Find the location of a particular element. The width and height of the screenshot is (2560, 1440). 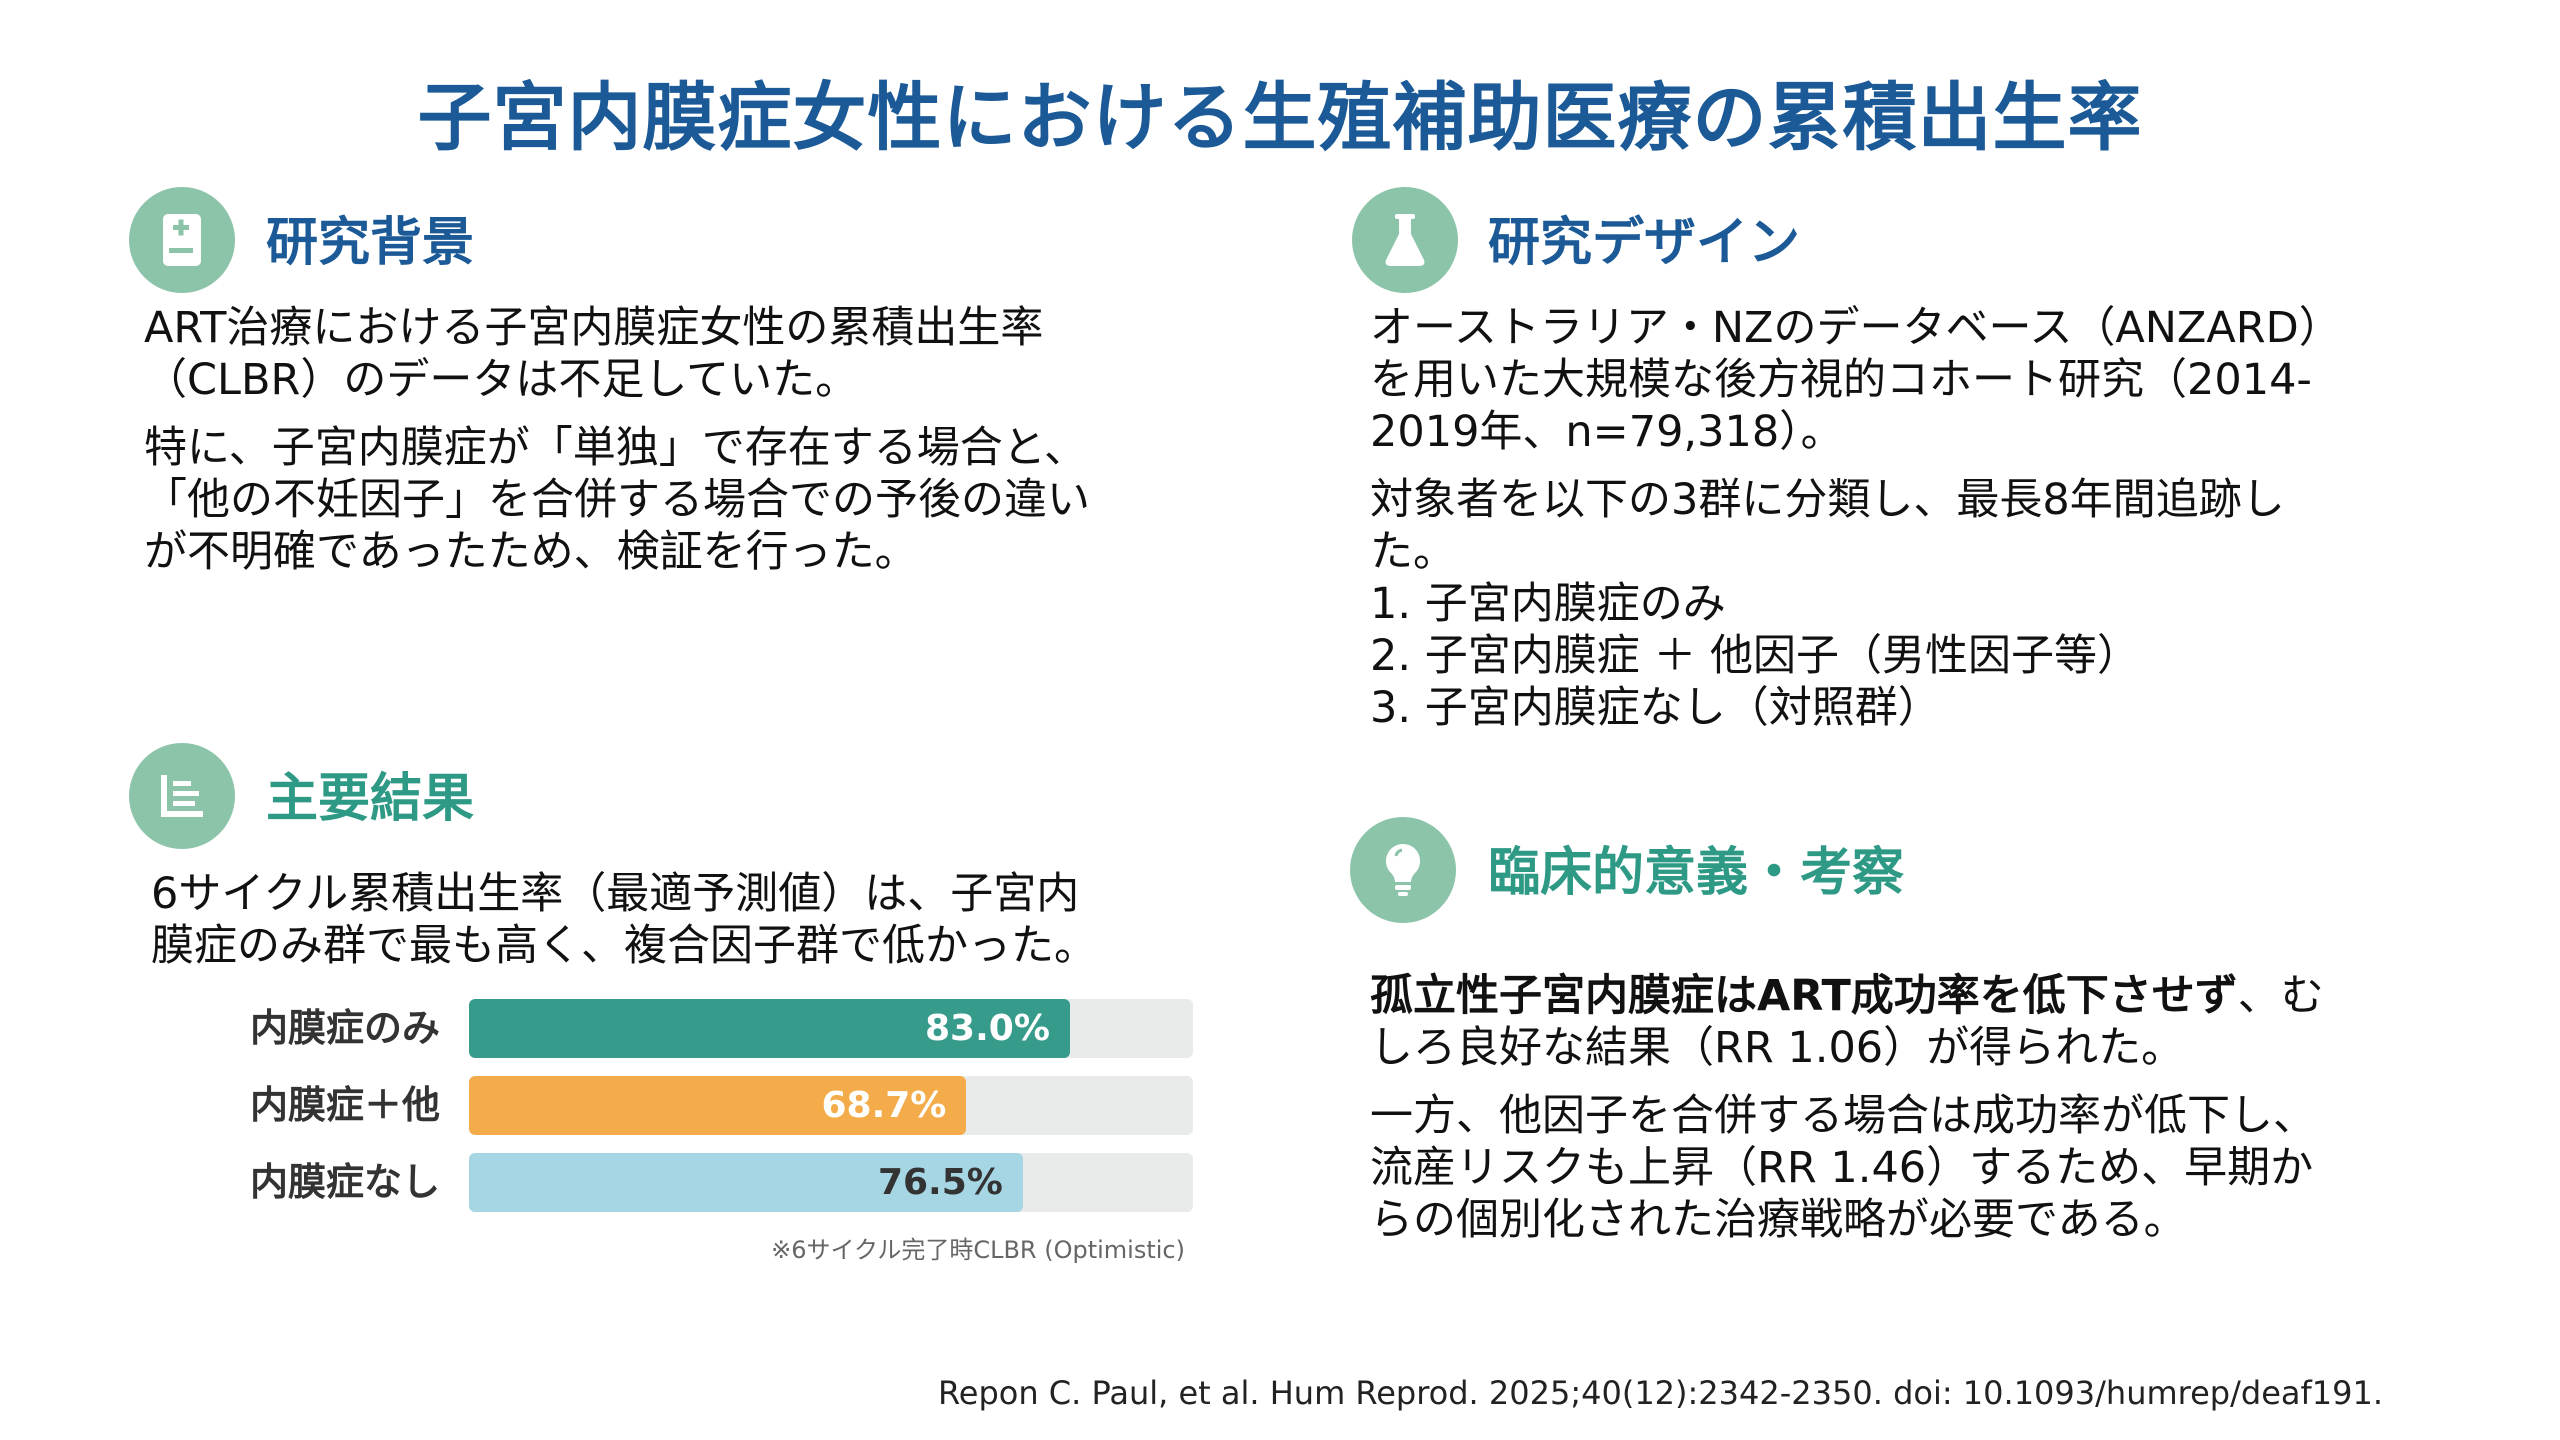

text-line: 特に、子宮内膜症が「単独」で存在する場合と、 is located at coordinates (615, 448).